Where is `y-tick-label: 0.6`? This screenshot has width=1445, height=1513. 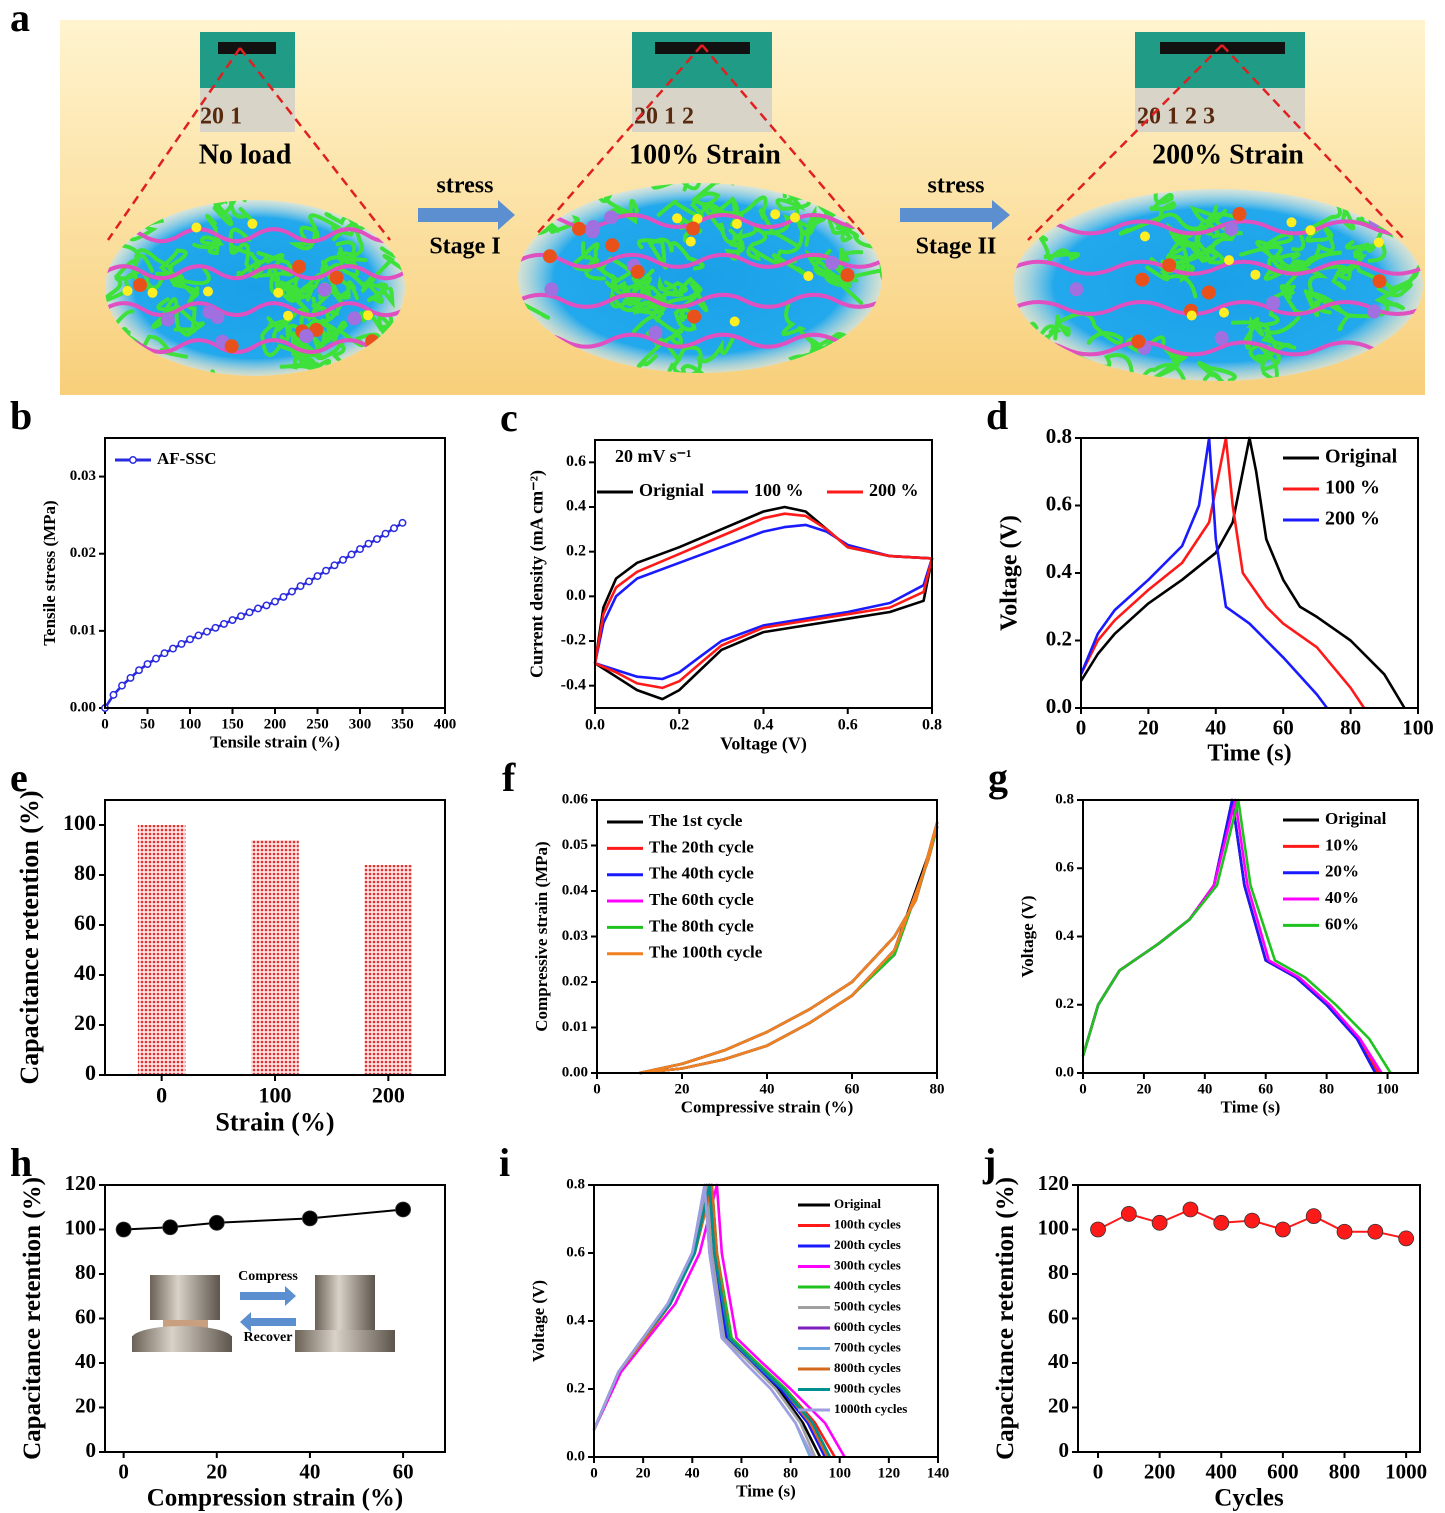
y-tick-label: 0.6 is located at coordinates (1059, 503).